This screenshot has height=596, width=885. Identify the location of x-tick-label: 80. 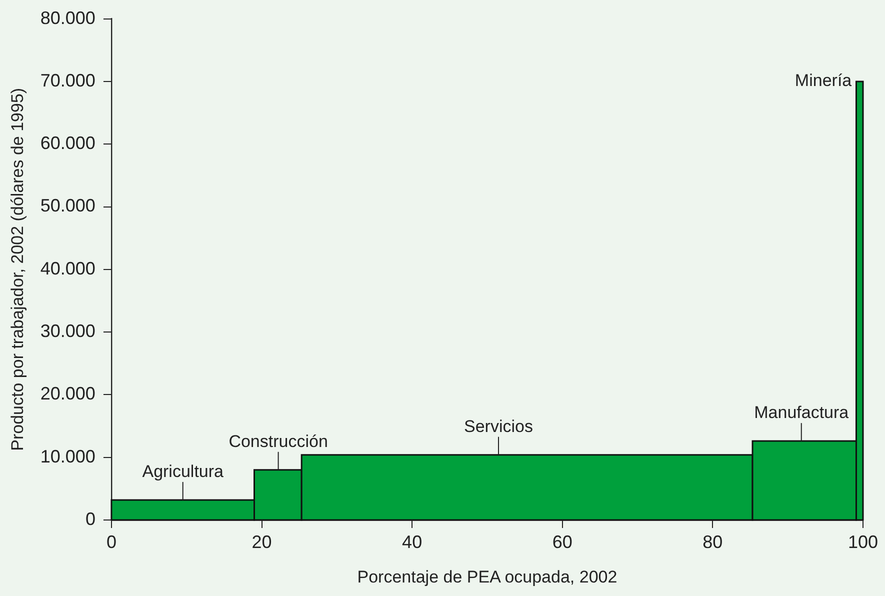
(712, 542).